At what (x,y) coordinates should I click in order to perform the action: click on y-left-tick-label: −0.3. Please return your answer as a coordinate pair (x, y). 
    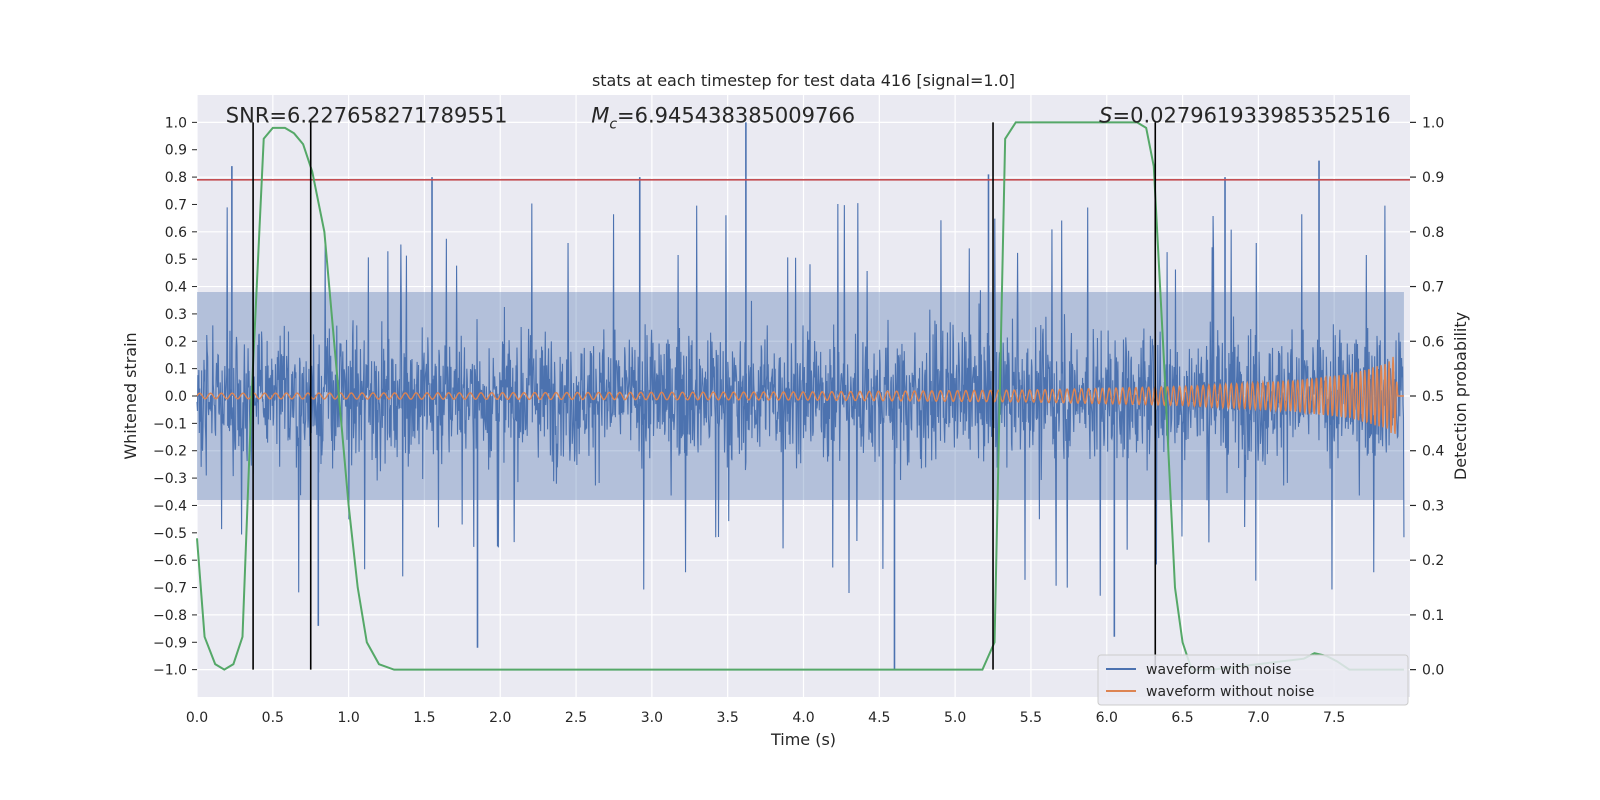
    Looking at the image, I should click on (170, 479).